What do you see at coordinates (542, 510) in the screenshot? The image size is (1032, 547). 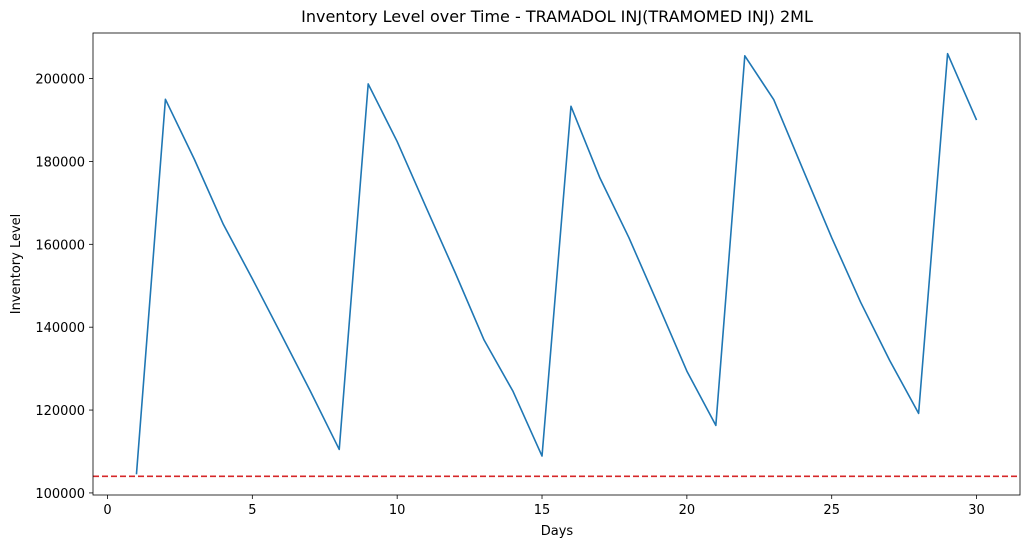 I see `x-tick-label: 15` at bounding box center [542, 510].